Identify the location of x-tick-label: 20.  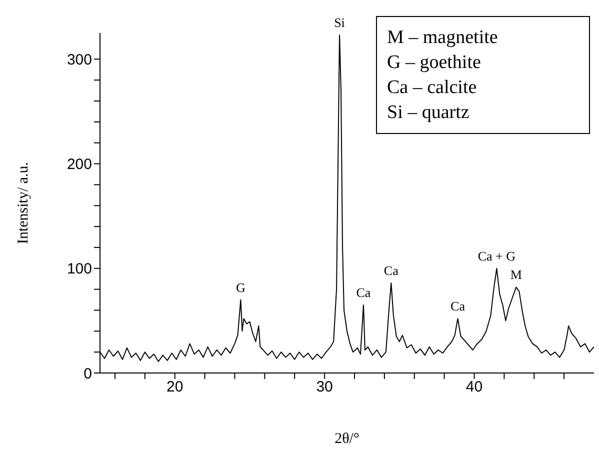
(175, 387).